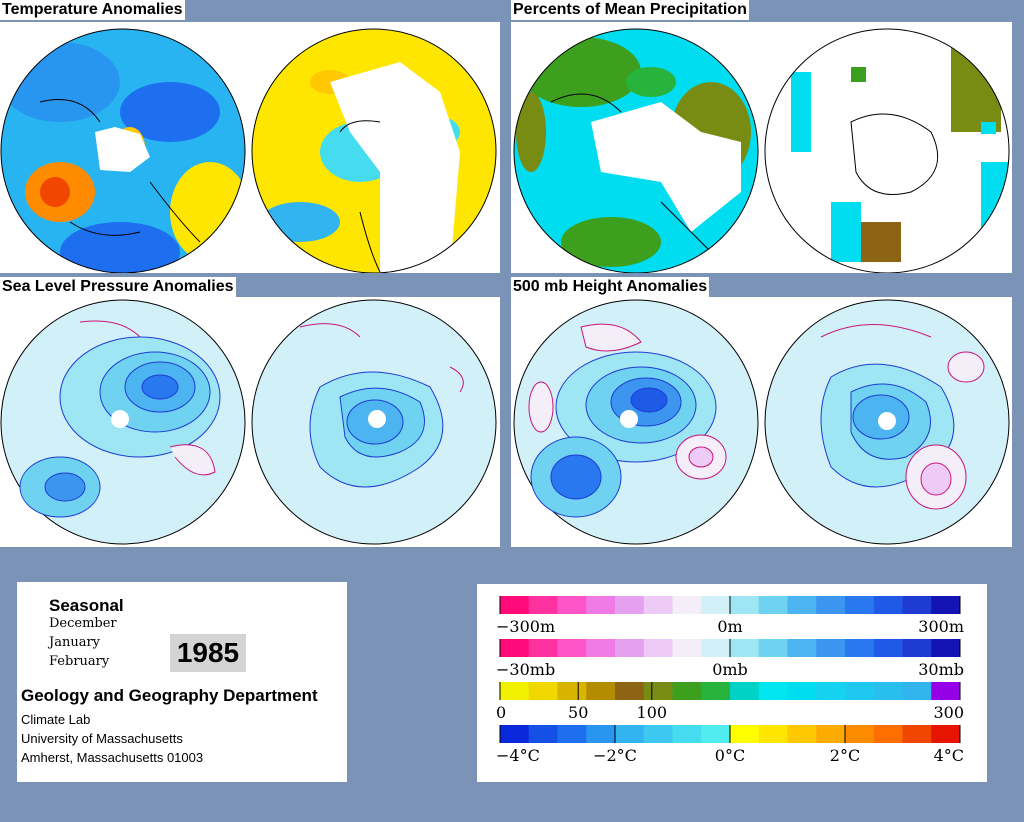 This screenshot has width=1024, height=822. What do you see at coordinates (75, 642) in the screenshot?
I see `month-2: January` at bounding box center [75, 642].